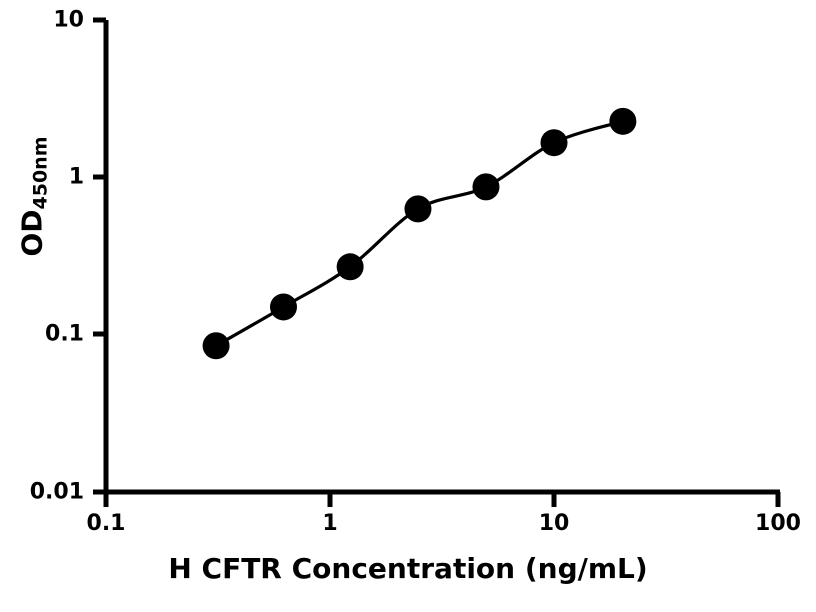 The image size is (816, 612). I want to click on x-tick-label-100: 100, so click(778, 523).